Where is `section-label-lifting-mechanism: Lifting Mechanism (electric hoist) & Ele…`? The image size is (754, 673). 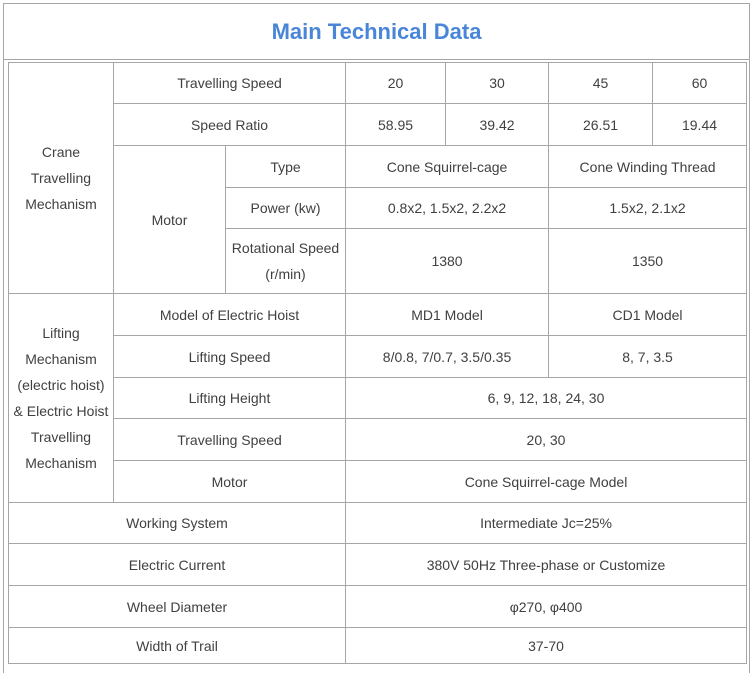
section-label-lifting-mechanism: Lifting Mechanism (electric hoist) & Ele… is located at coordinates (61, 398).